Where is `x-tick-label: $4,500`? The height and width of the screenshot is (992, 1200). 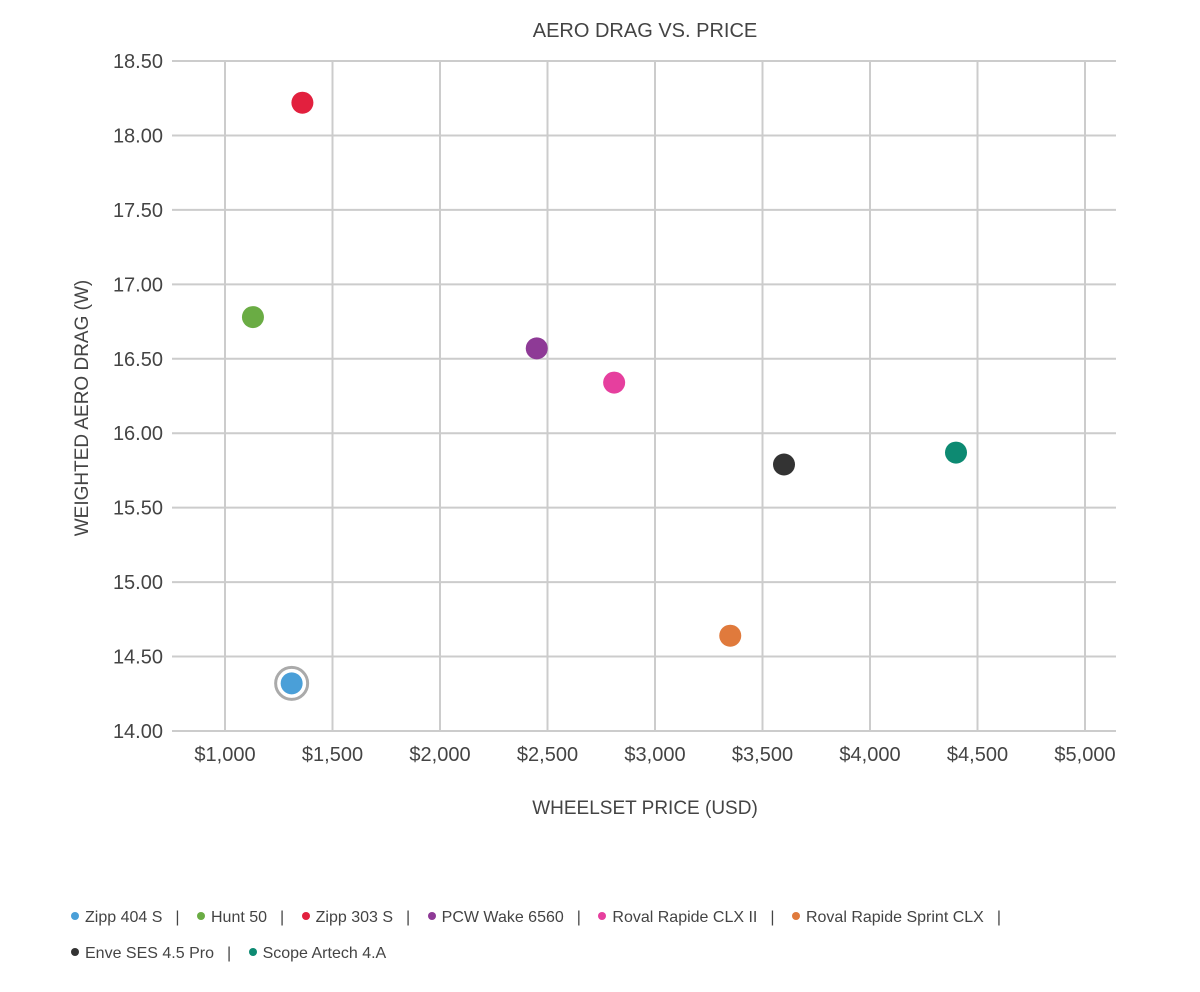 x-tick-label: $4,500 is located at coordinates (977, 755).